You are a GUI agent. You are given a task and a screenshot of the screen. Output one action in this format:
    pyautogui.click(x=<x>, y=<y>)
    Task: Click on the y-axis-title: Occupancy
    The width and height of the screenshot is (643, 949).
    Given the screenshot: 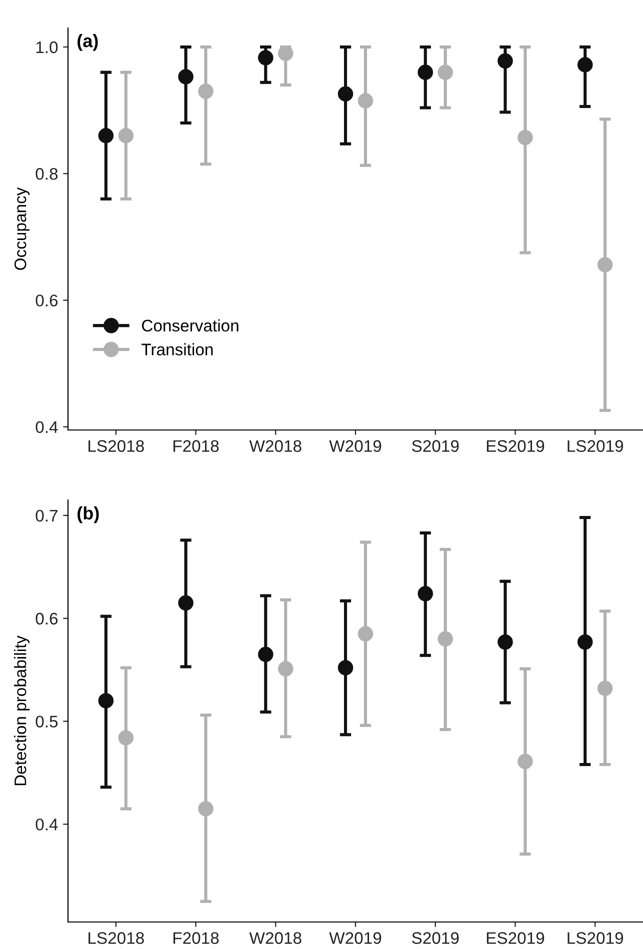 What is the action you would take?
    pyautogui.click(x=22, y=228)
    